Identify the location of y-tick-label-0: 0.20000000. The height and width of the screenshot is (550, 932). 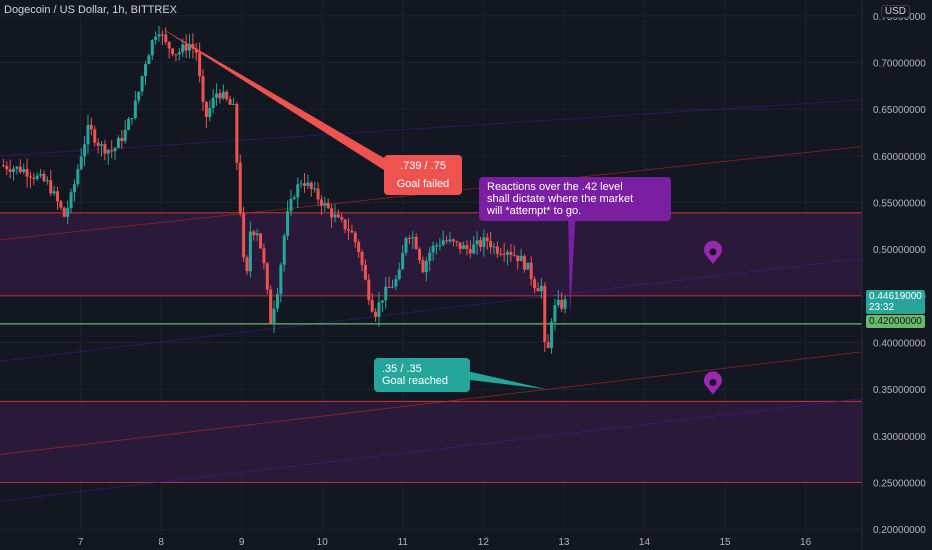
(899, 530).